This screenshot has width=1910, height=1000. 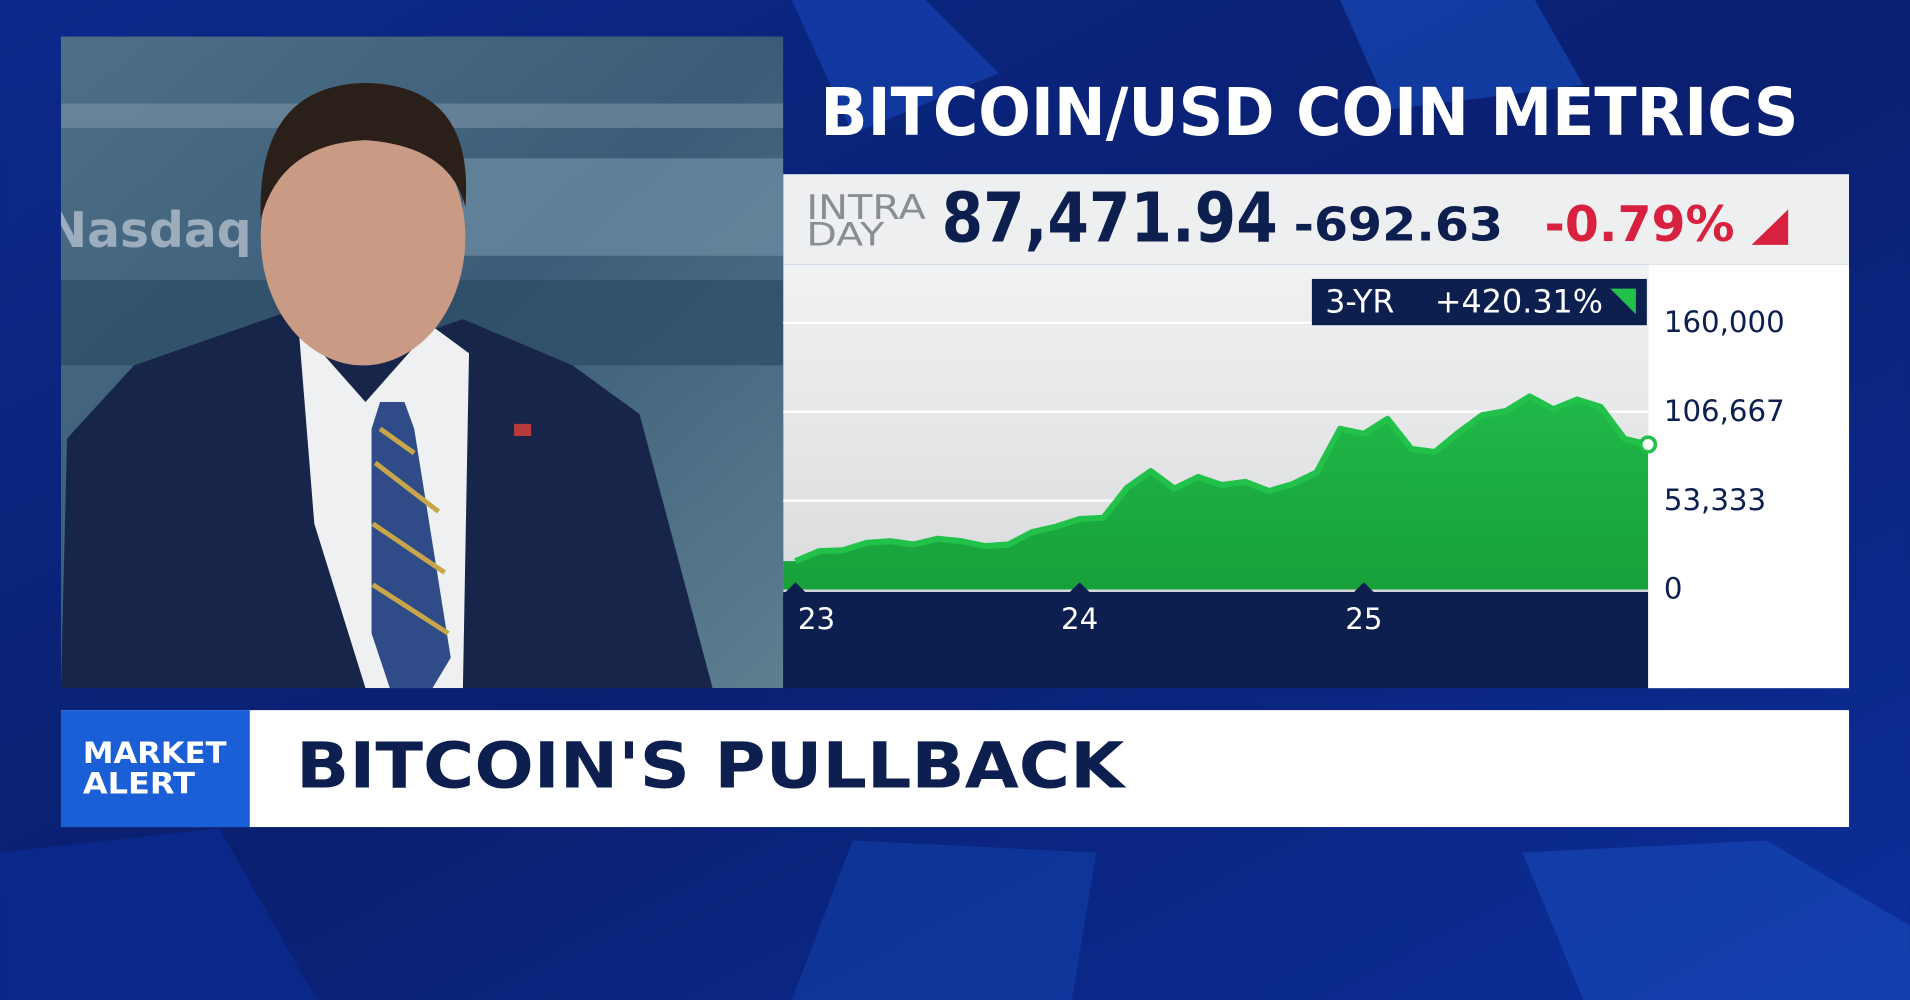 I want to click on quote-label: INTRA, so click(x=866, y=208).